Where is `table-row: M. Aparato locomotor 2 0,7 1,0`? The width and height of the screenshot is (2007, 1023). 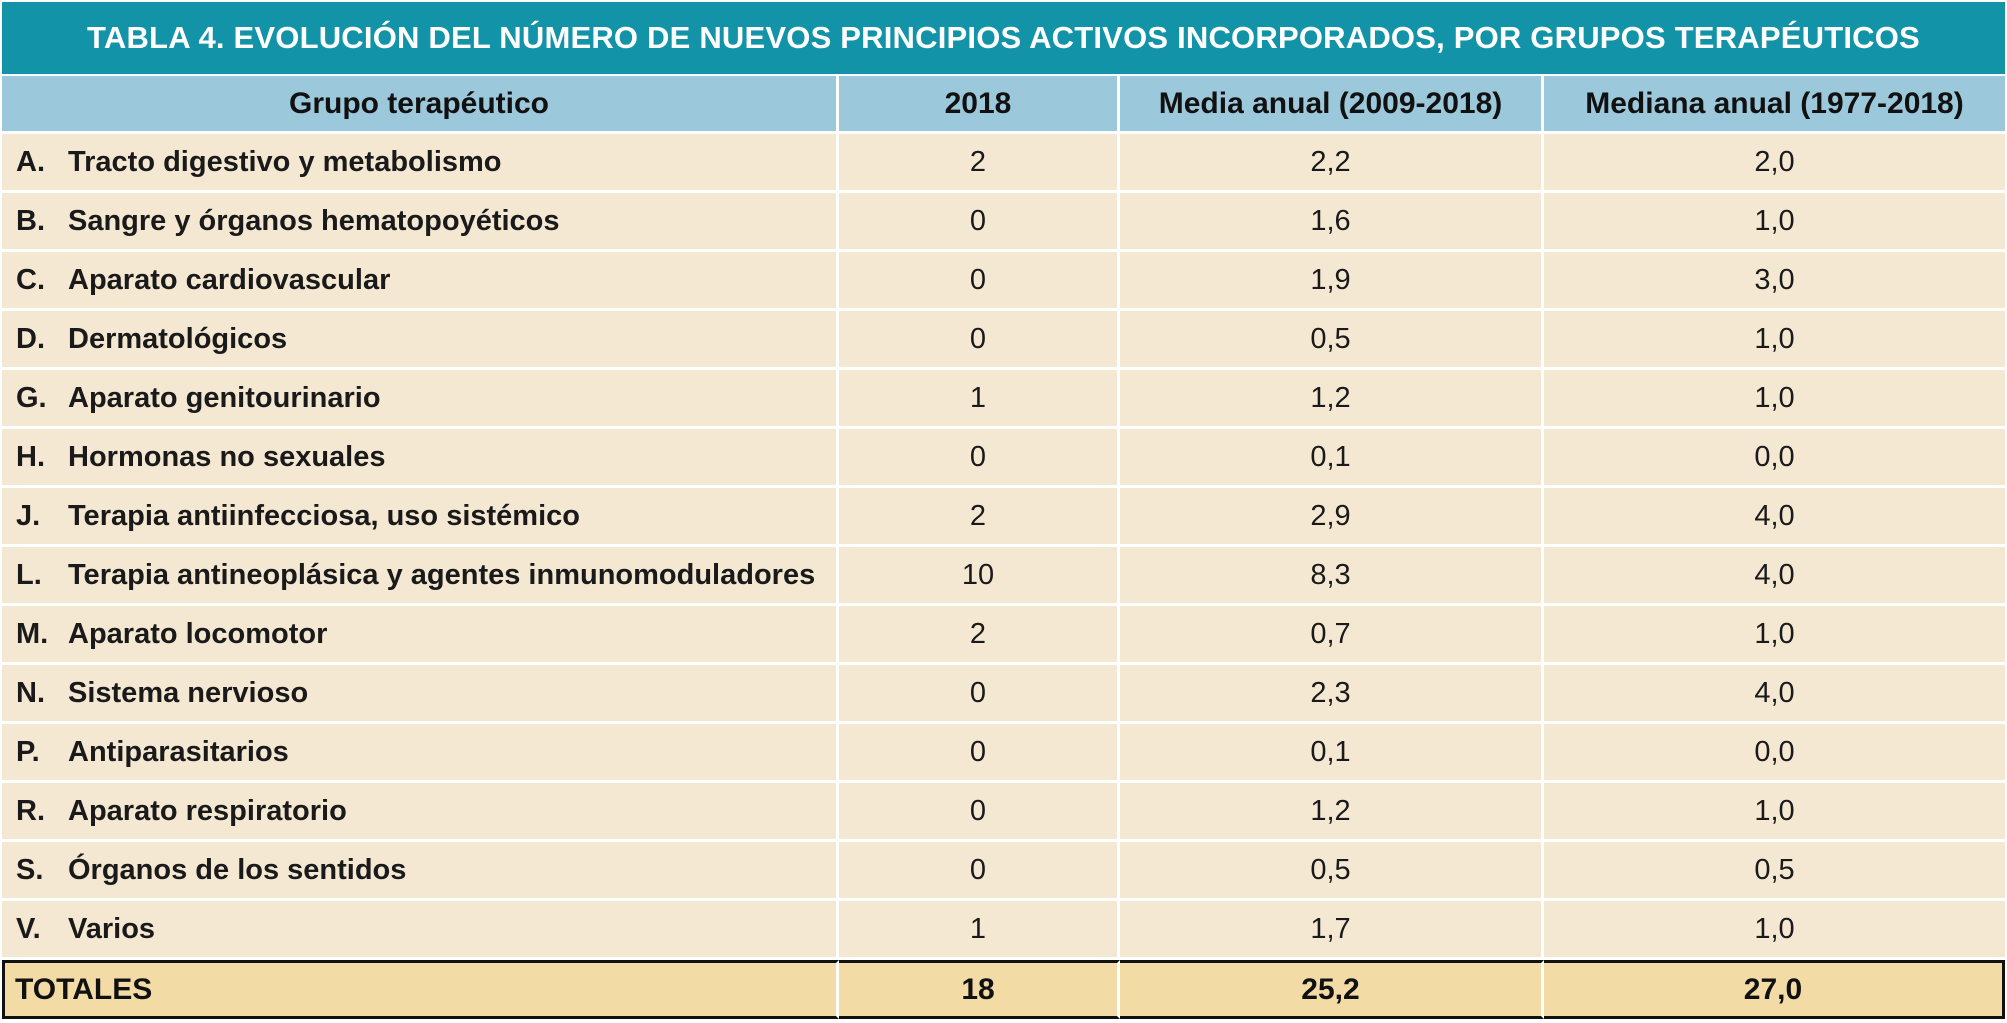 table-row: M. Aparato locomotor 2 0,7 1,0 is located at coordinates (1003, 635).